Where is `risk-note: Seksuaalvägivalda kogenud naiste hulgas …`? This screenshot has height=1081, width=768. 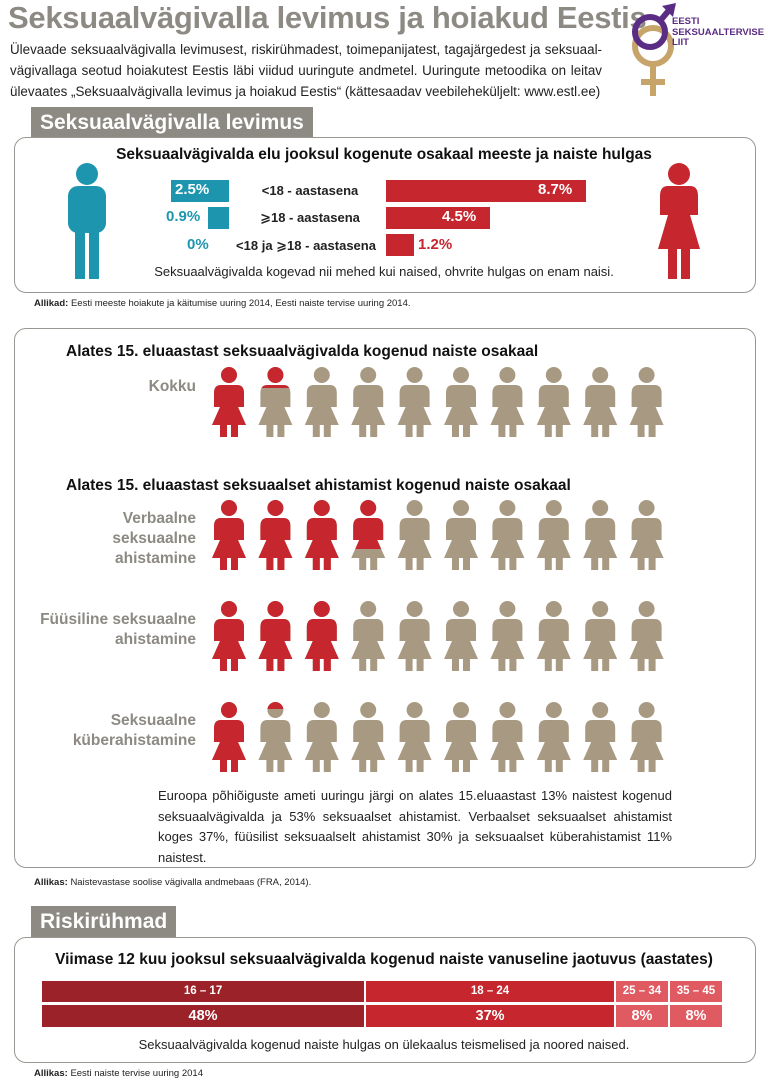
risk-note: Seksuaalvägivalda kogenud naiste hulgas … is located at coordinates (384, 1044).